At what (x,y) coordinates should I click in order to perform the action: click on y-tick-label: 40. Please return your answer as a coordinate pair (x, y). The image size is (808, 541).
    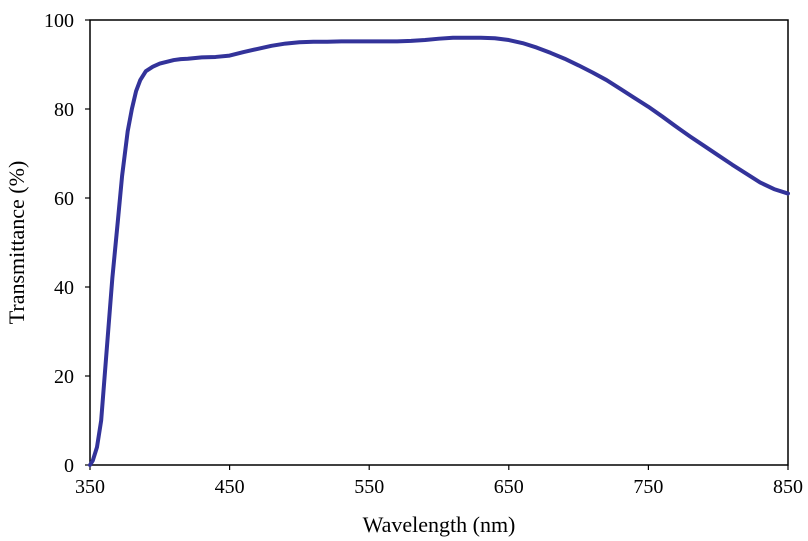
    Looking at the image, I should click on (64, 288).